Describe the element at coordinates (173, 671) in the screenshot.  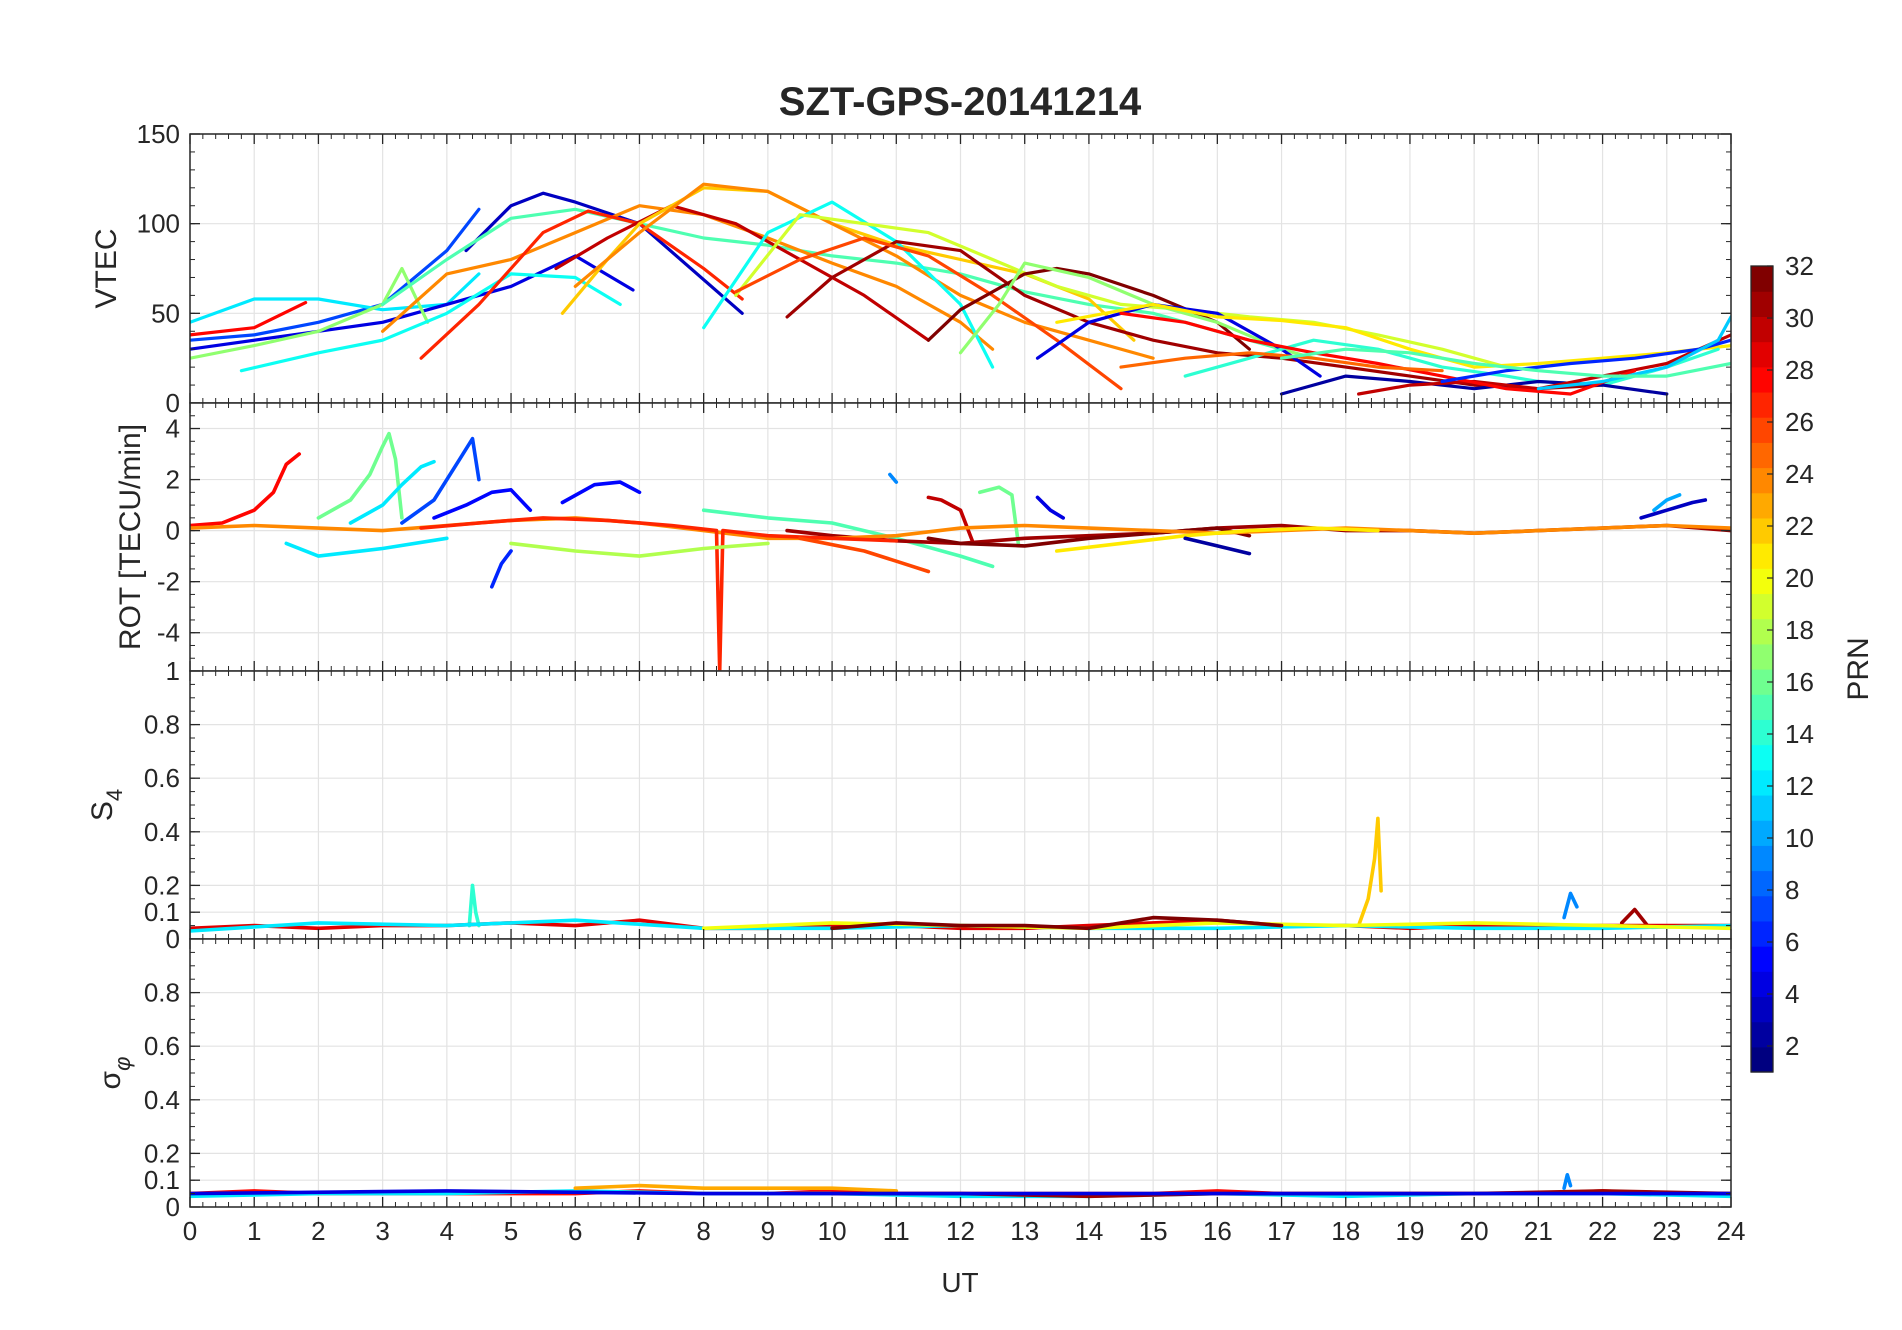
I see `y-tick-label: 1` at that location.